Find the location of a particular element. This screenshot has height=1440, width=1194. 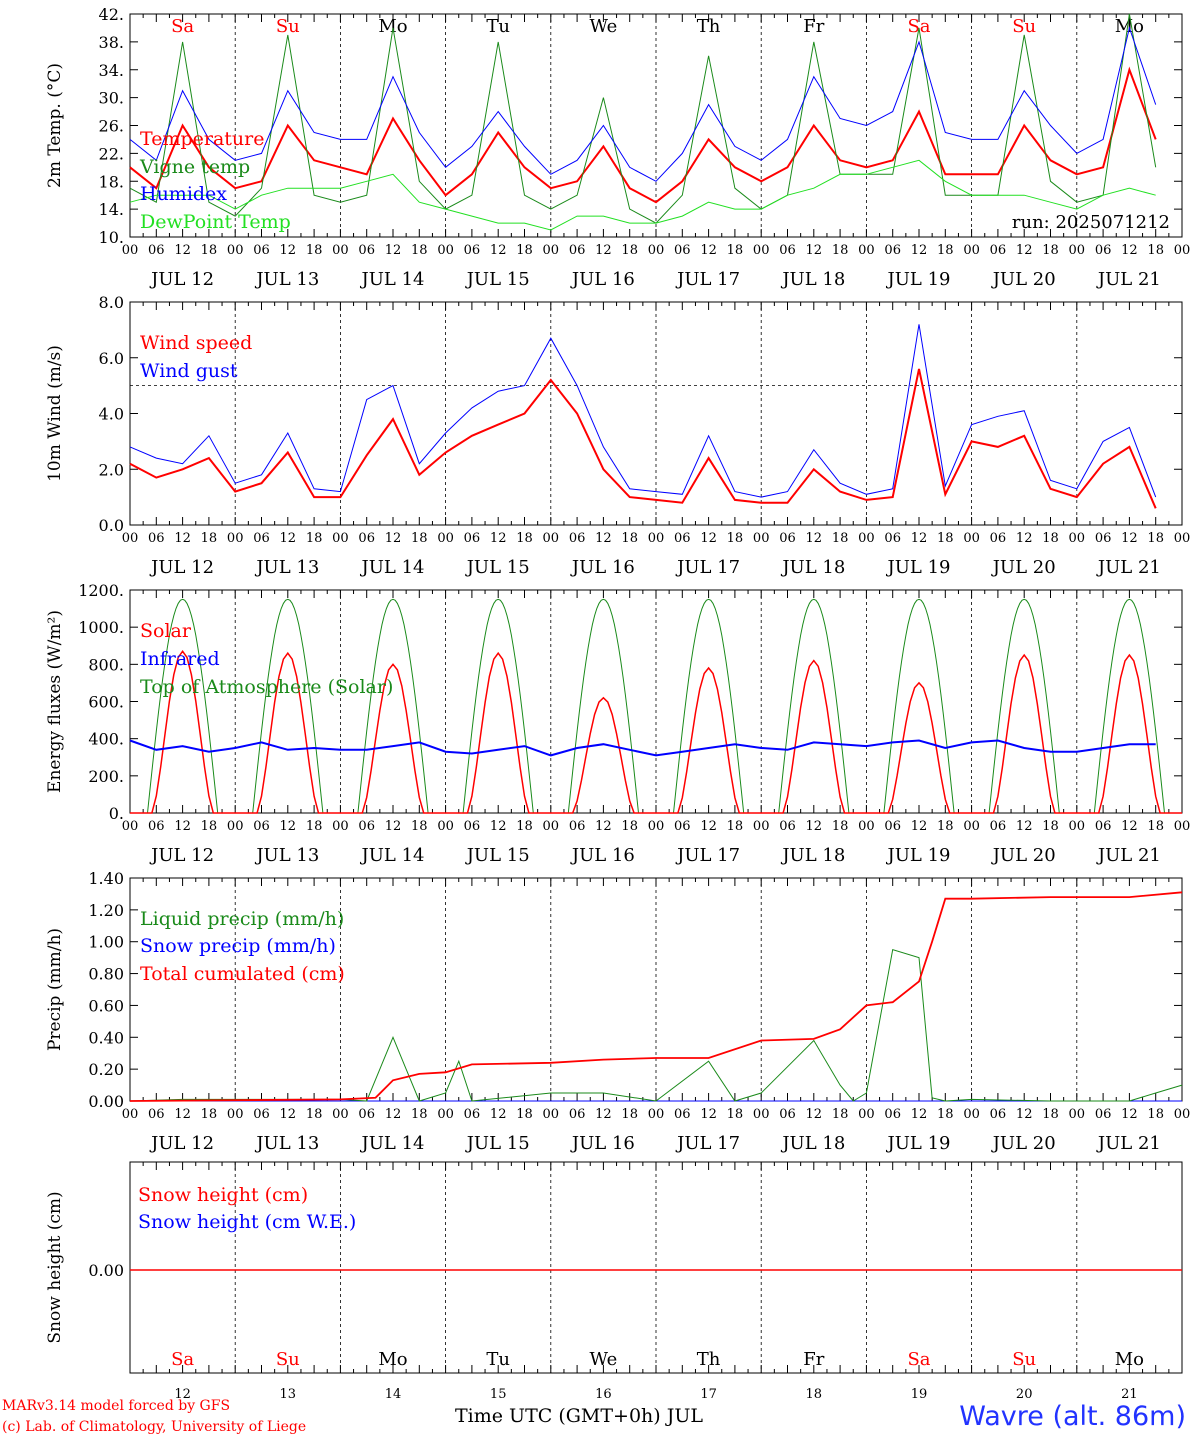

footer-model: MARv3.14 model forced by GFS is located at coordinates (116, 1406).